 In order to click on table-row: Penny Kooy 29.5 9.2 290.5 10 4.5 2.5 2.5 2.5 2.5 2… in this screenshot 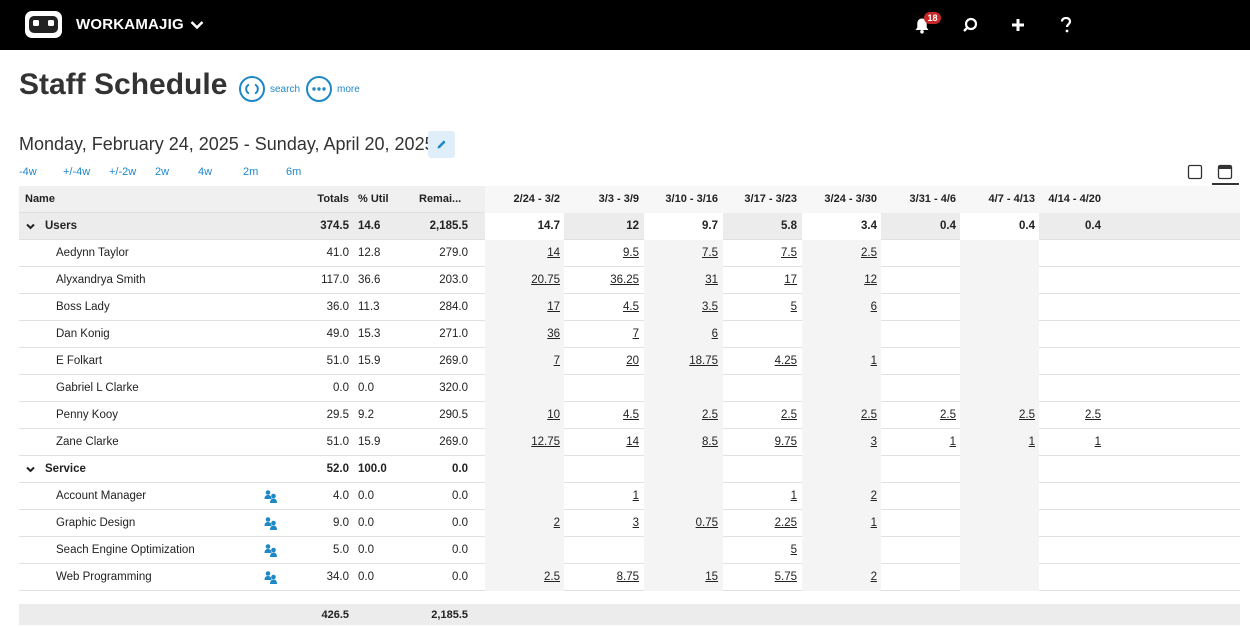, I will do `click(629, 415)`.